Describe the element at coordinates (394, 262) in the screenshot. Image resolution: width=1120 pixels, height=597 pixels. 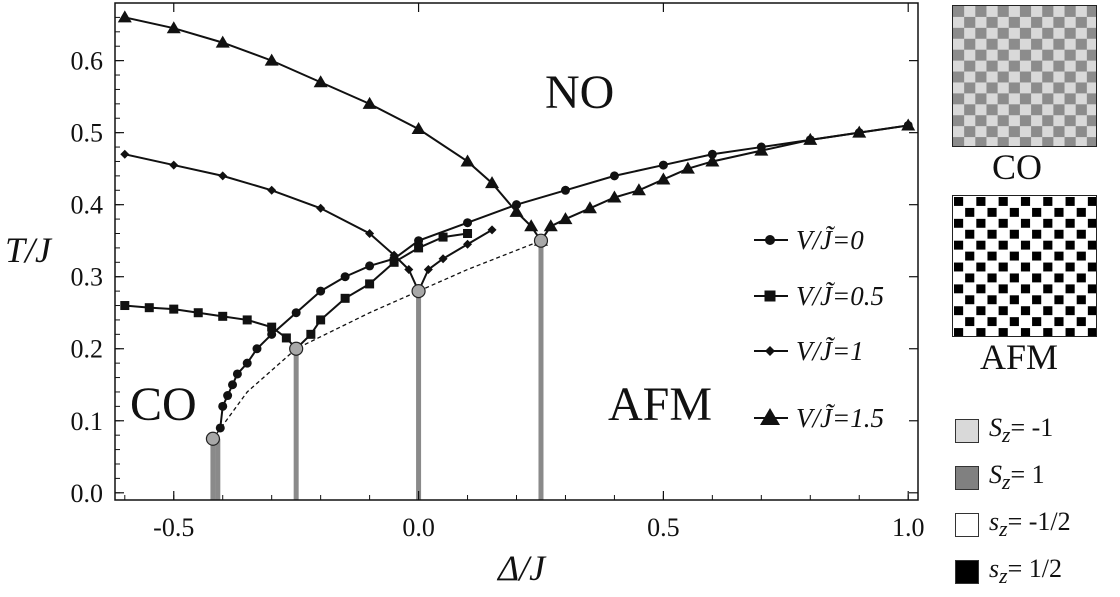
I see `point-square` at that location.